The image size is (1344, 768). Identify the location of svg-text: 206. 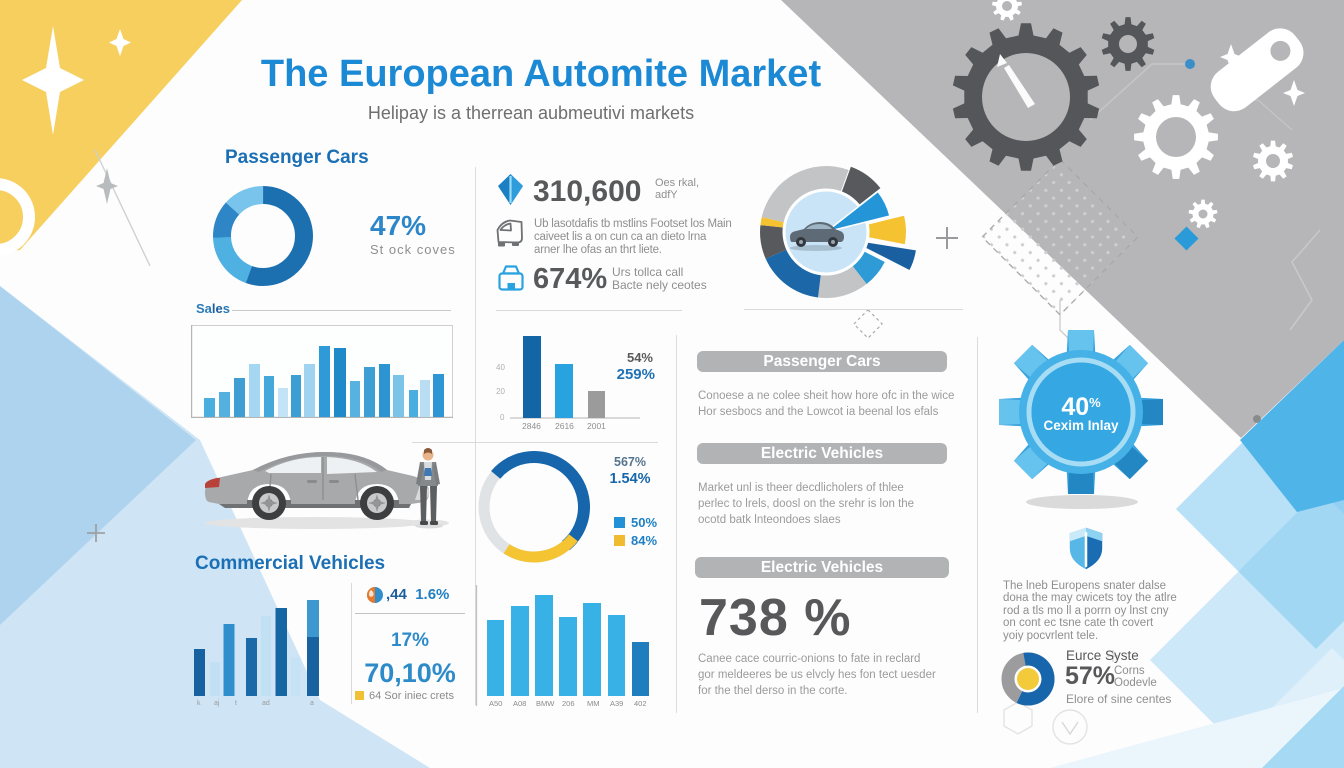
(568, 703).